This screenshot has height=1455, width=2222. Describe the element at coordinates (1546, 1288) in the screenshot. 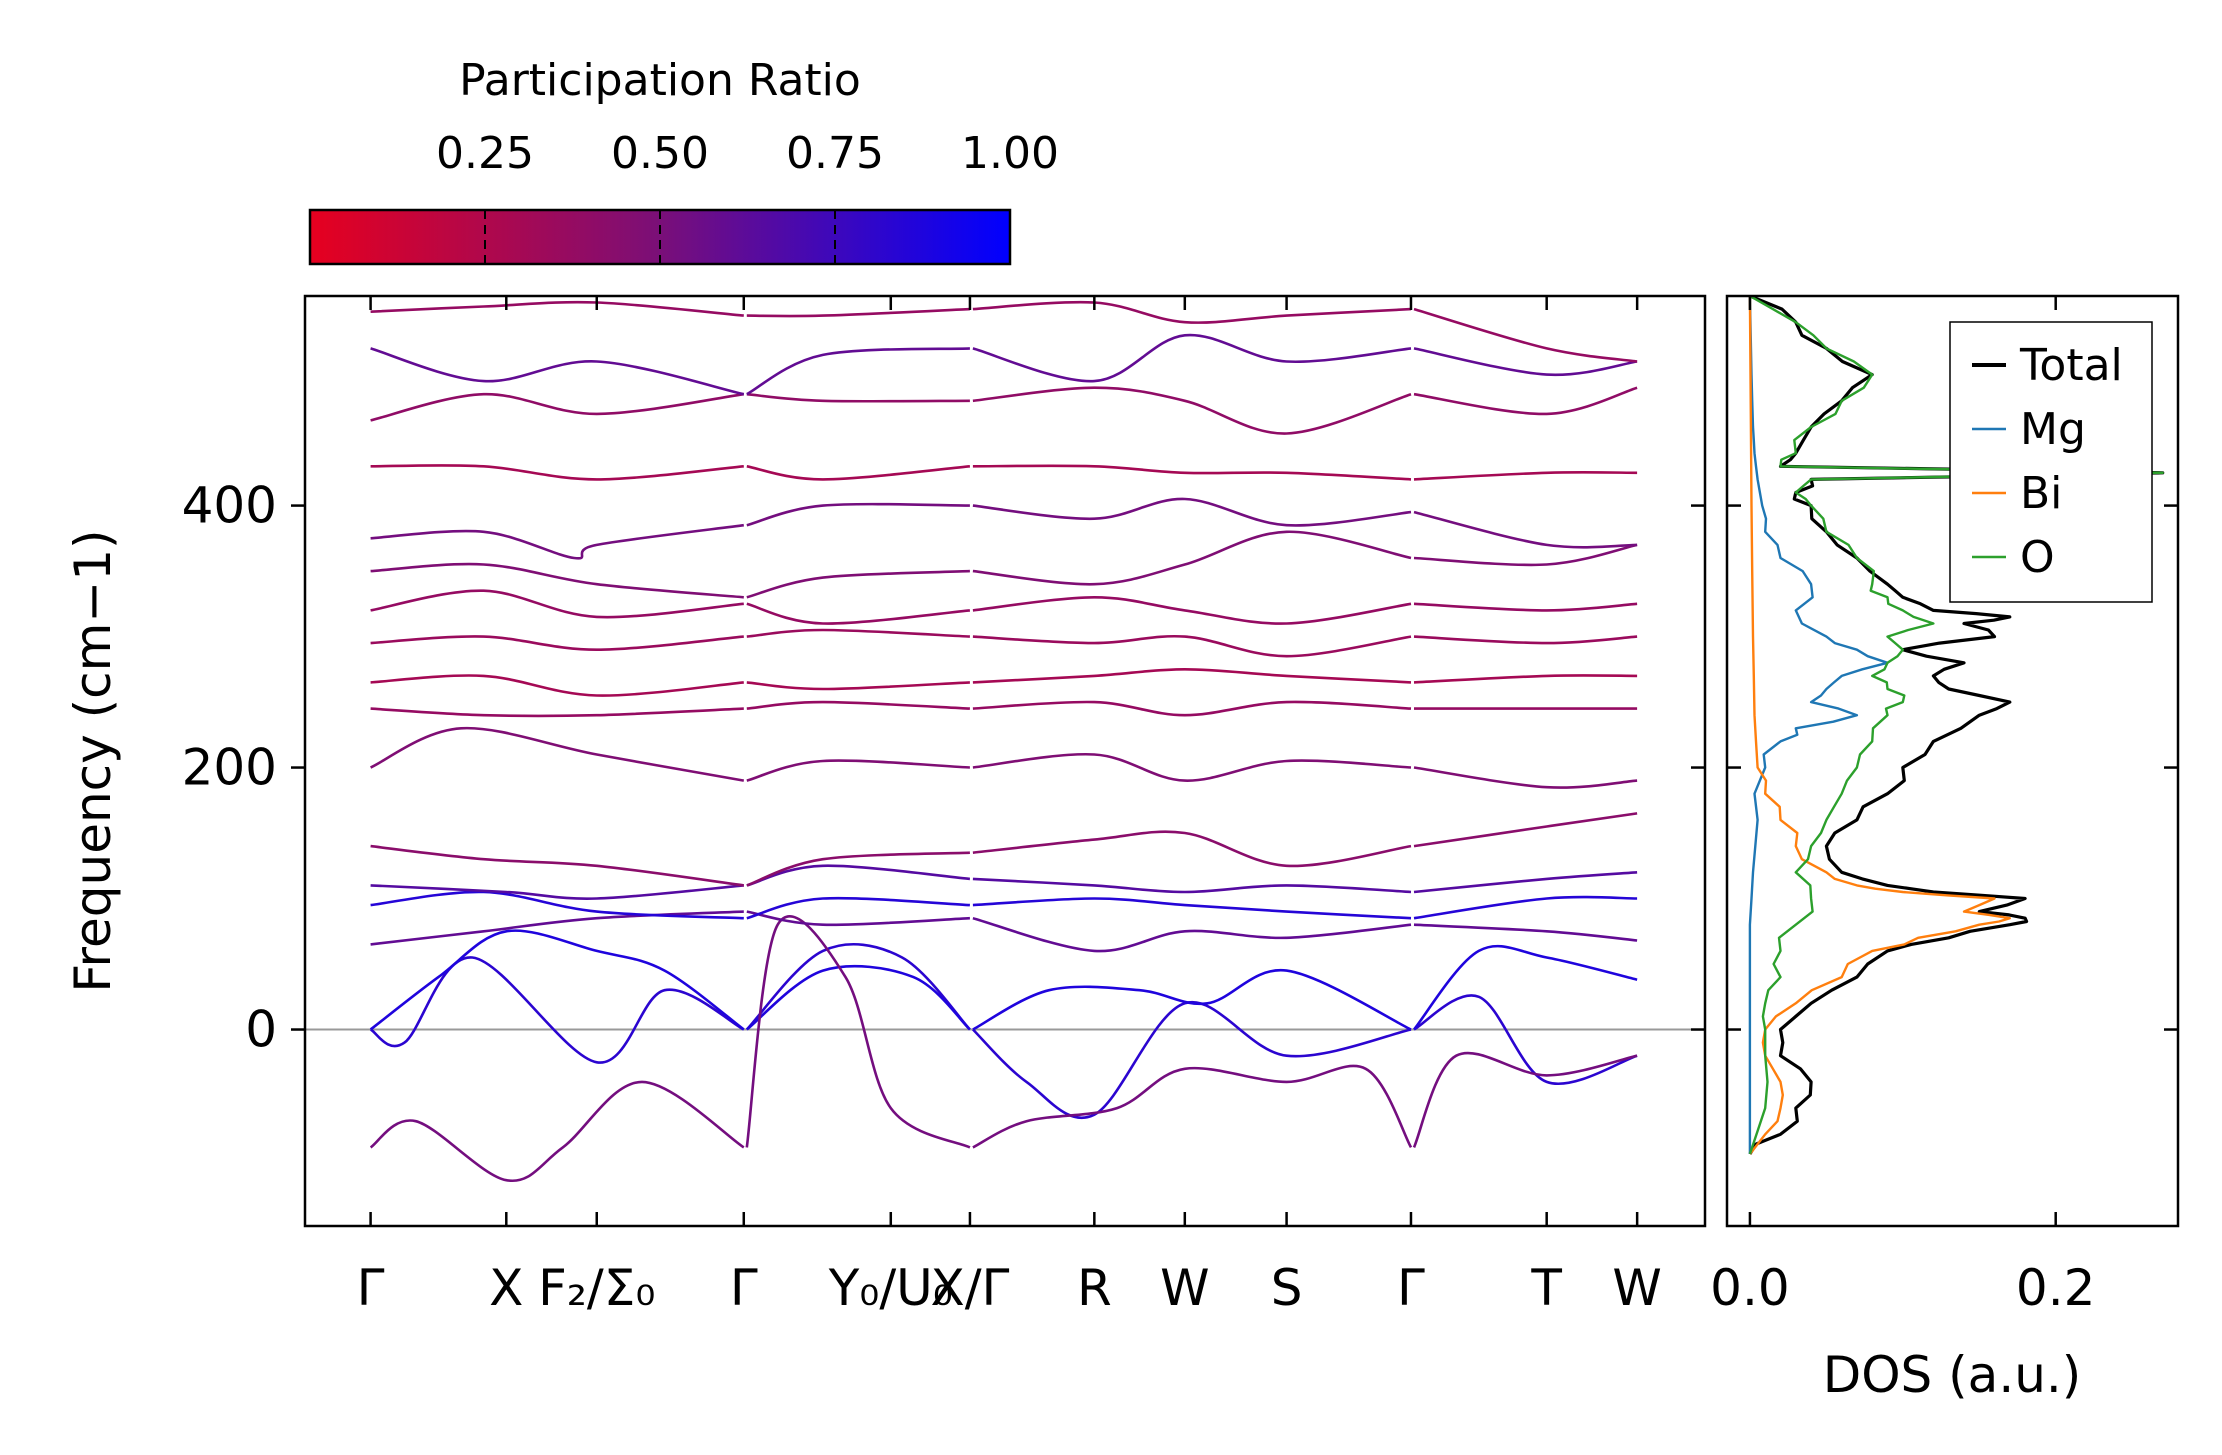

I see `k-tick-label: T` at that location.